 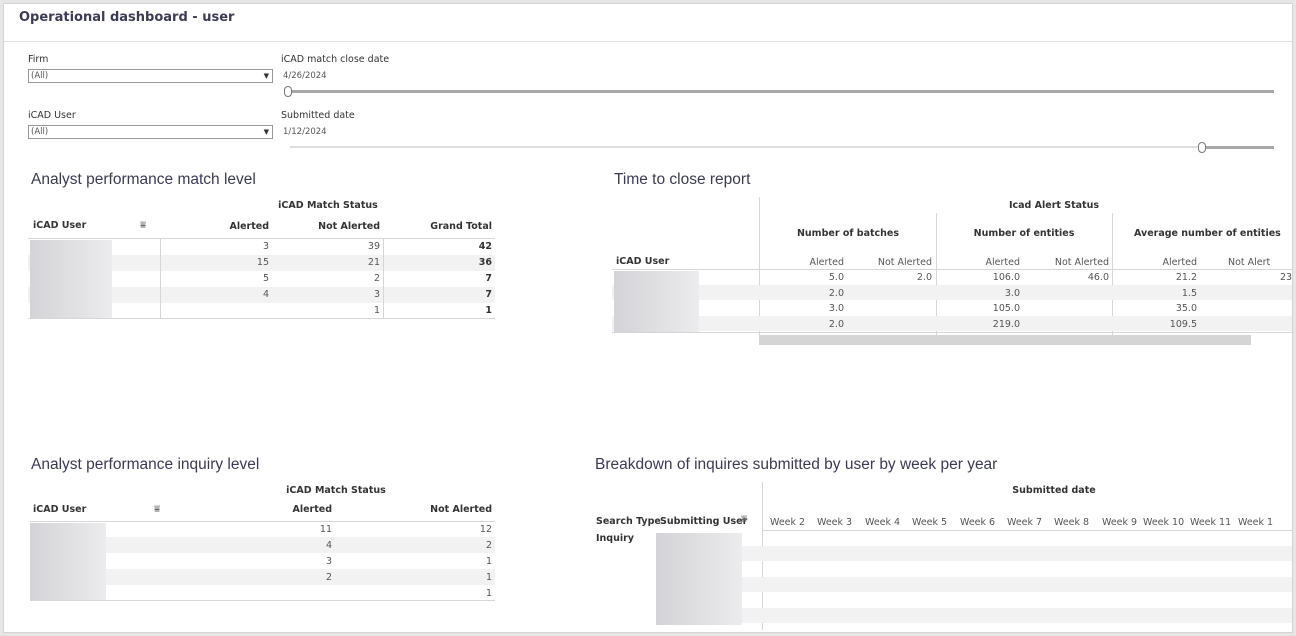 I want to click on submitted-date-label: Submitted date, so click(x=318, y=115).